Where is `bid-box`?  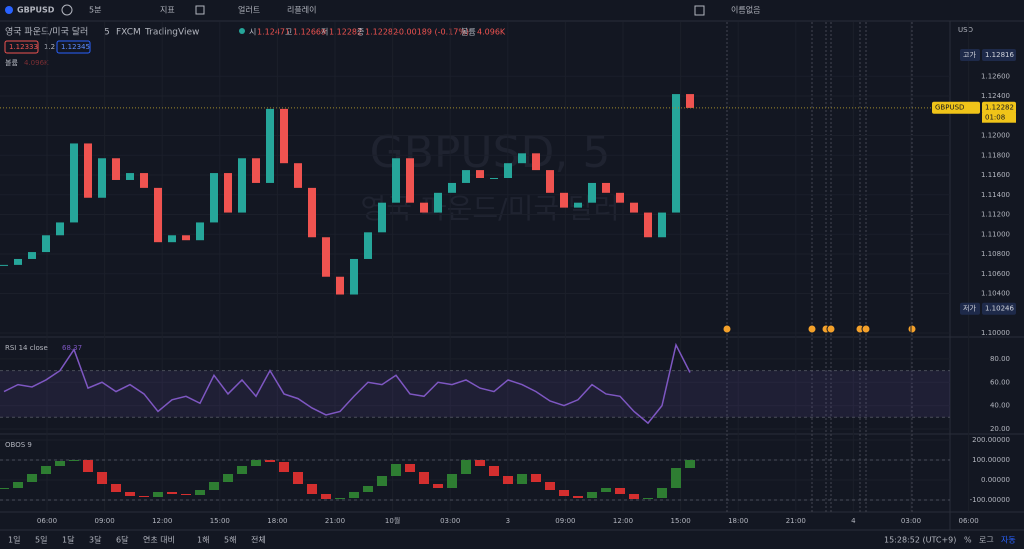 bid-box is located at coordinates (21, 47).